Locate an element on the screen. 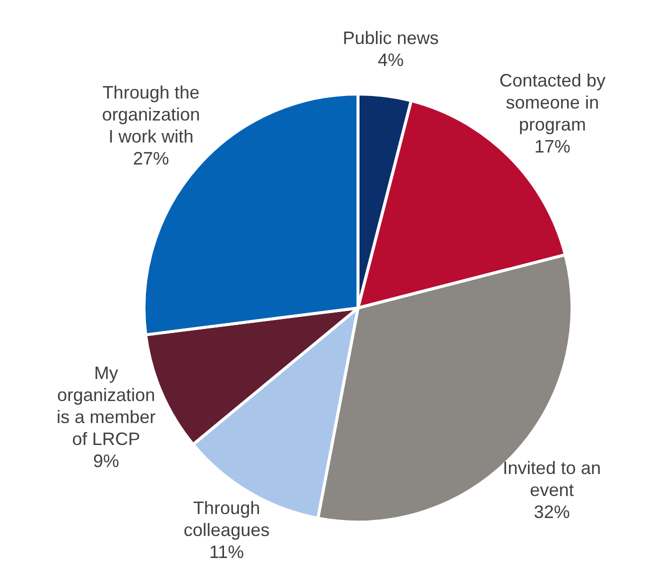  data-label: 11% is located at coordinates (226, 552).